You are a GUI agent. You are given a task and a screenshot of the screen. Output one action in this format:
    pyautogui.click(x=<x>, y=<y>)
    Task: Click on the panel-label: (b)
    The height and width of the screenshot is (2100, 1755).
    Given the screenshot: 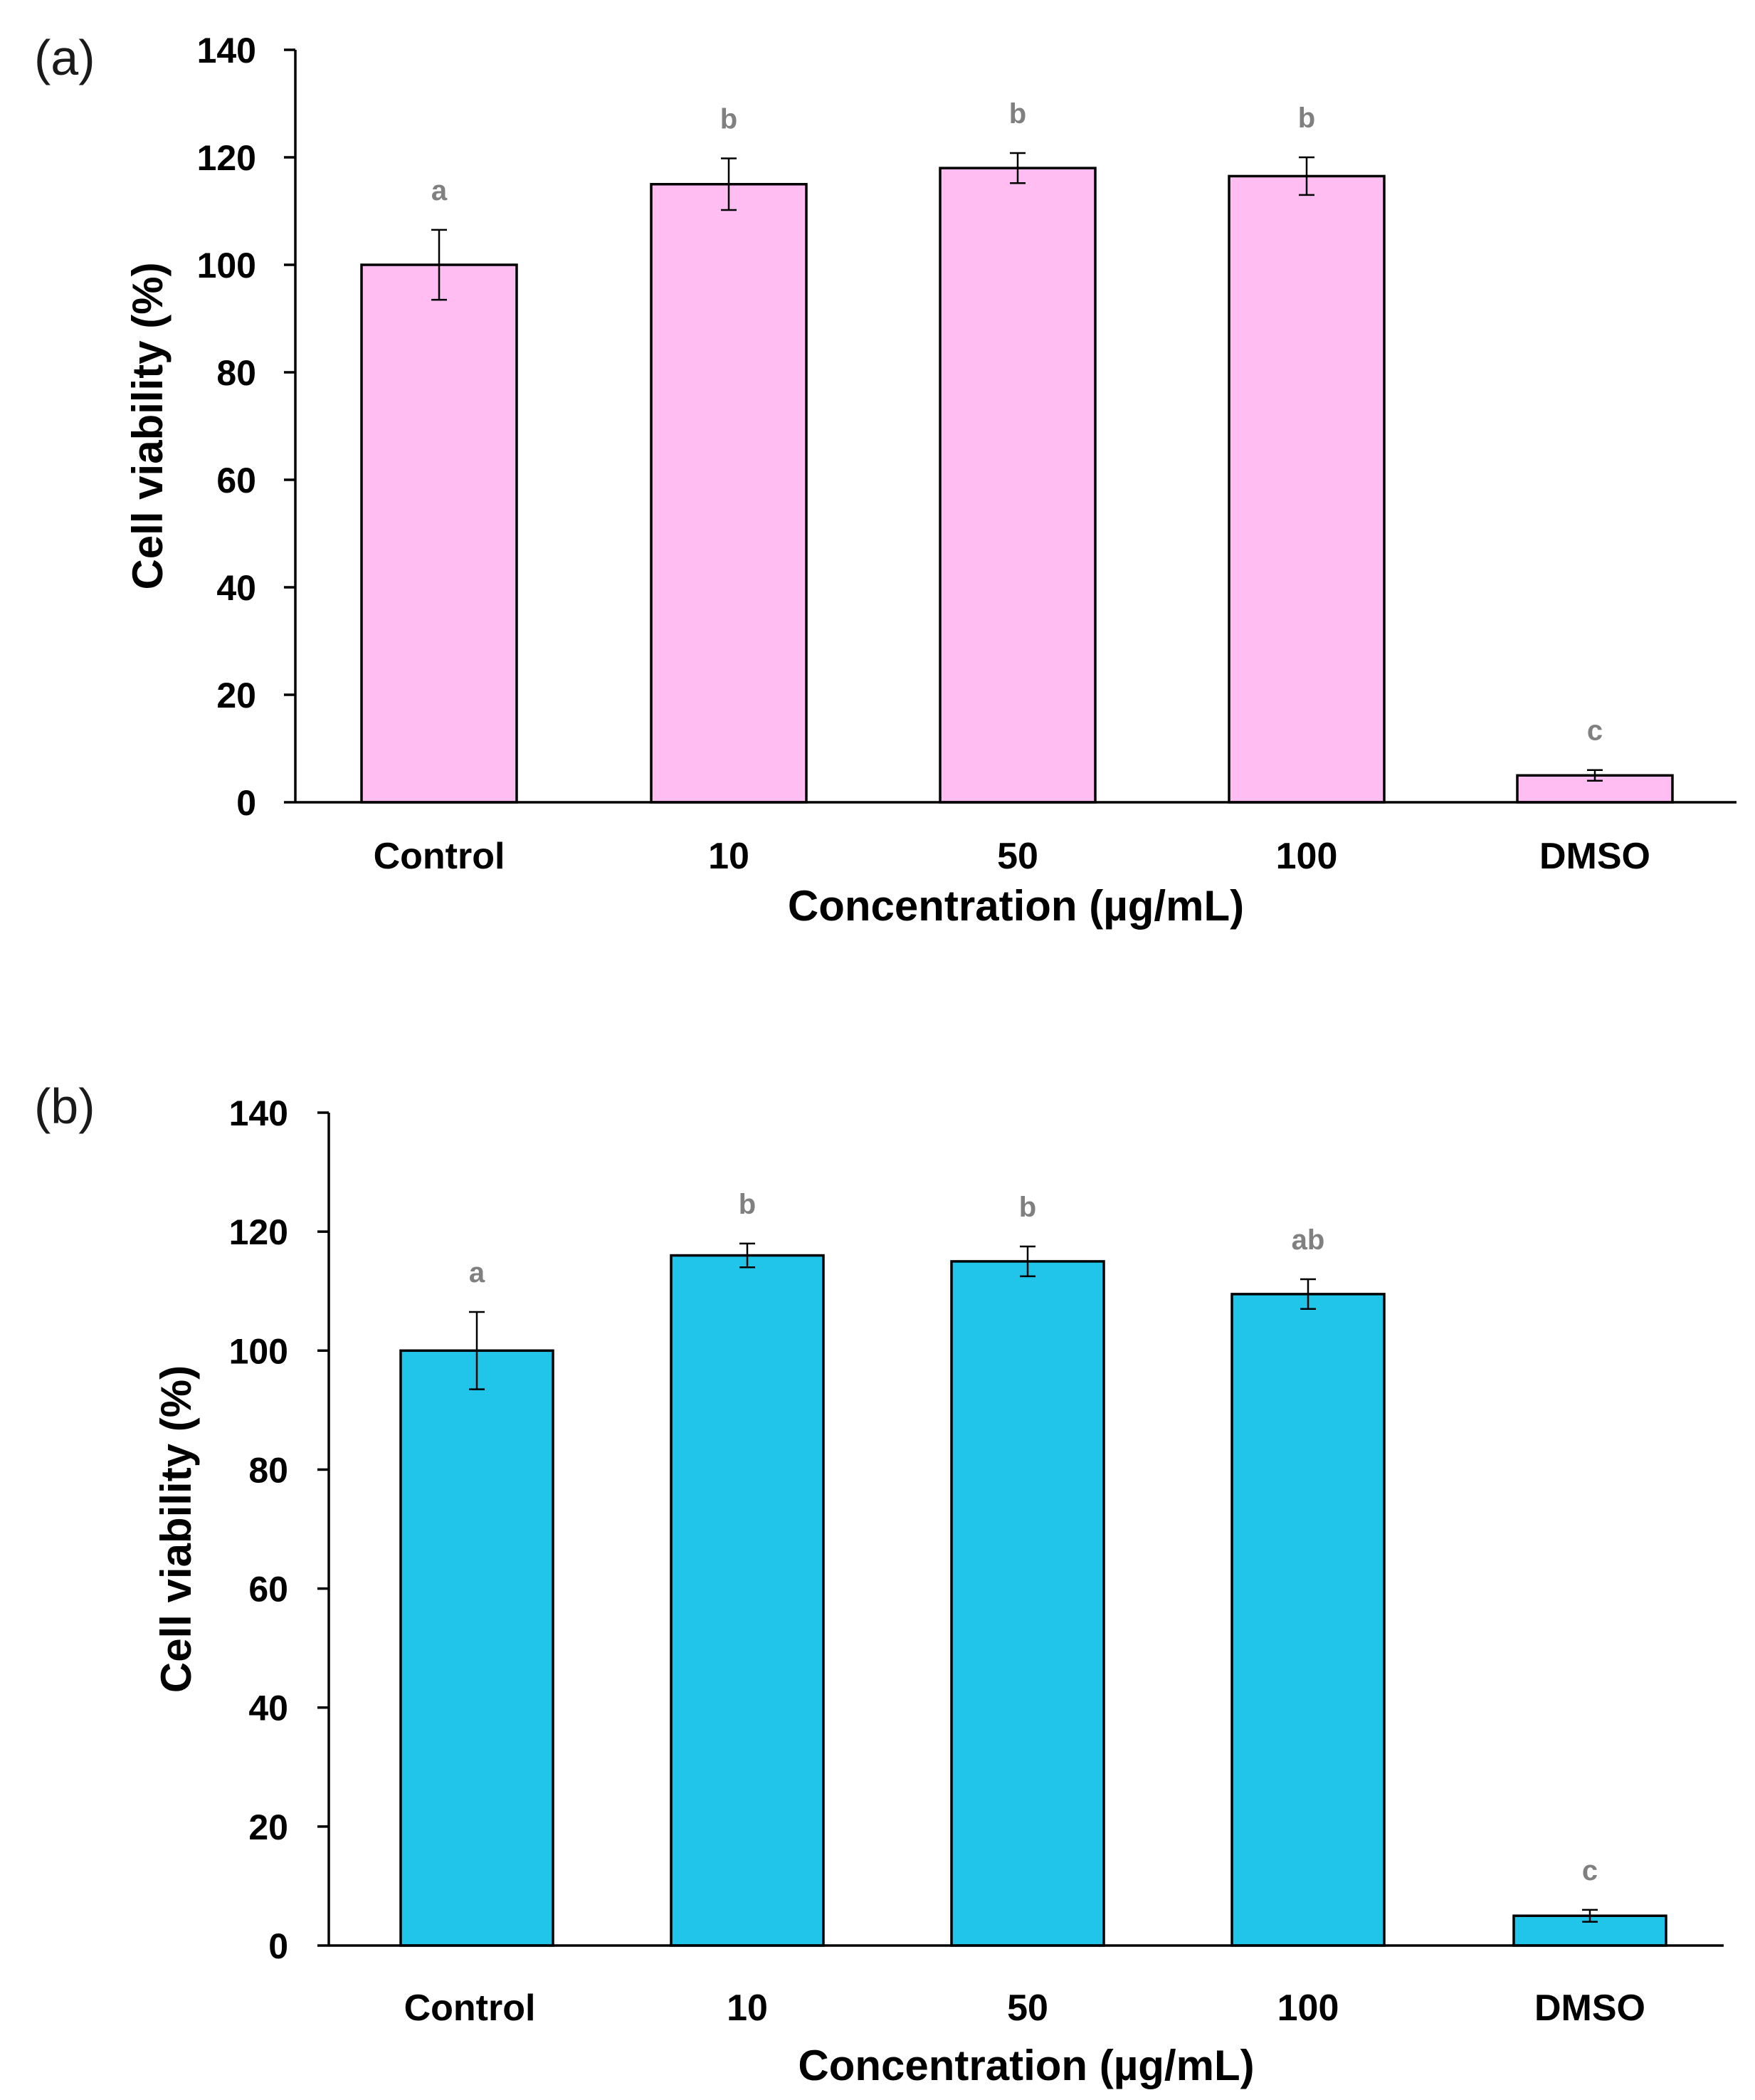 What is the action you would take?
    pyautogui.click(x=64, y=1106)
    